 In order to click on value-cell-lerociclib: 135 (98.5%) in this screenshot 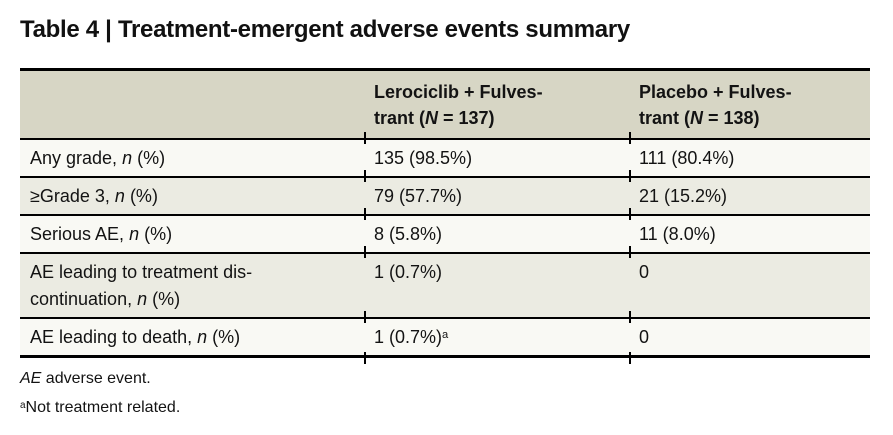, I will do `click(497, 154)`.